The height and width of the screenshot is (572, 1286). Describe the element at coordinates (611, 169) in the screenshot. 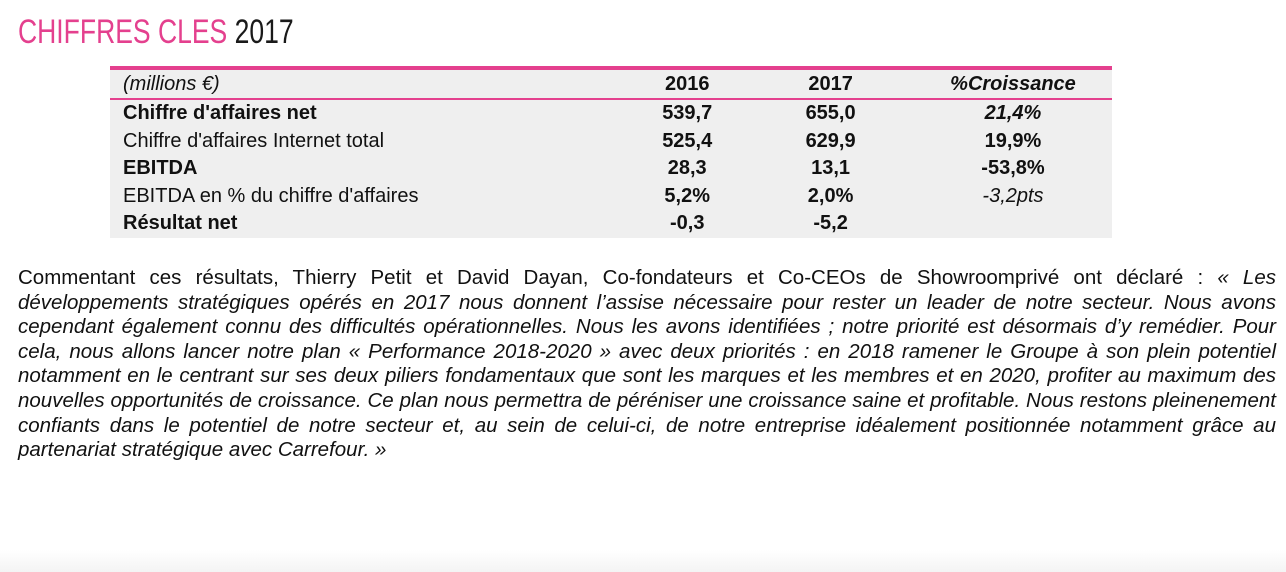

I see `table-row: EBITDA 28,3 13,1 -53,8%` at that location.